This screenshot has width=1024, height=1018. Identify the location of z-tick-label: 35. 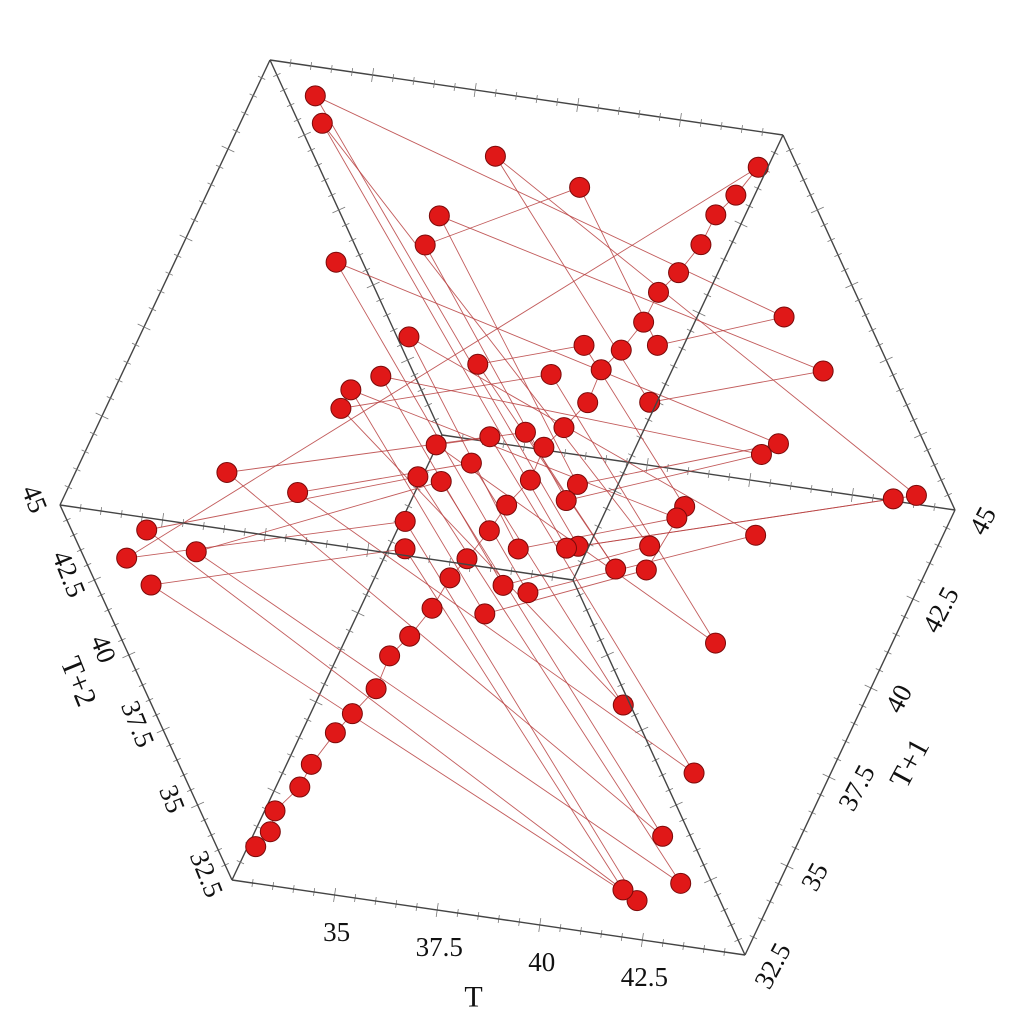
(172, 799).